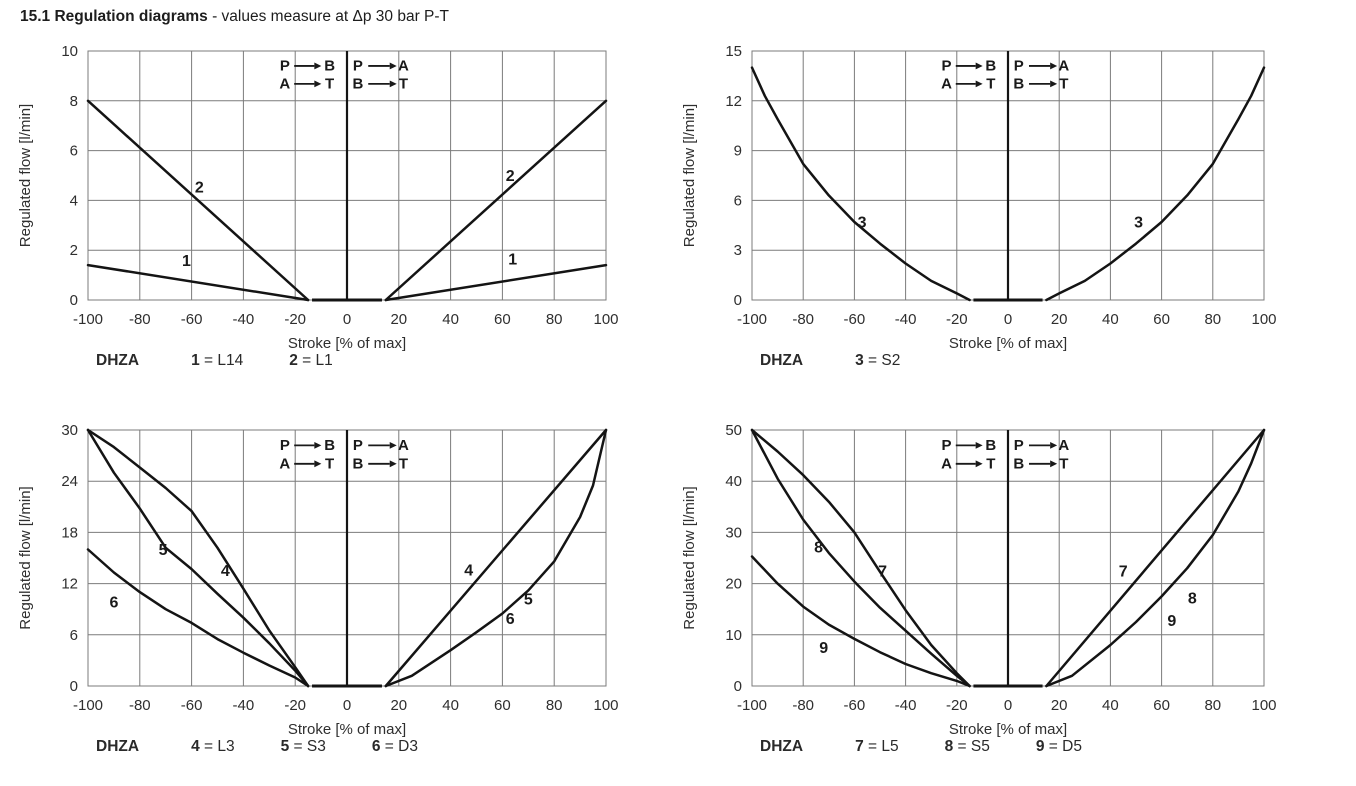 The image size is (1356, 786). What do you see at coordinates (198, 282) in the screenshot?
I see `curve-1-left` at bounding box center [198, 282].